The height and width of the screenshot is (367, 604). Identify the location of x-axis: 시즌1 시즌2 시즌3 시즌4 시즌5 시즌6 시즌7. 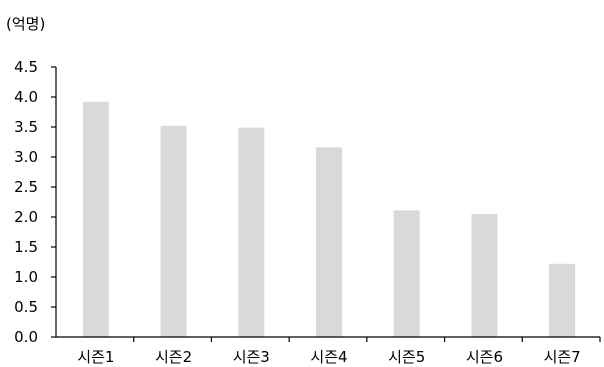
(339, 351).